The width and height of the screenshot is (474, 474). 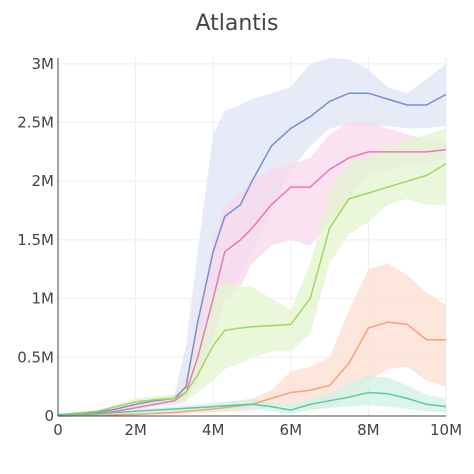 What do you see at coordinates (35, 240) in the screenshot?
I see `y-tick-label: 1.5M` at bounding box center [35, 240].